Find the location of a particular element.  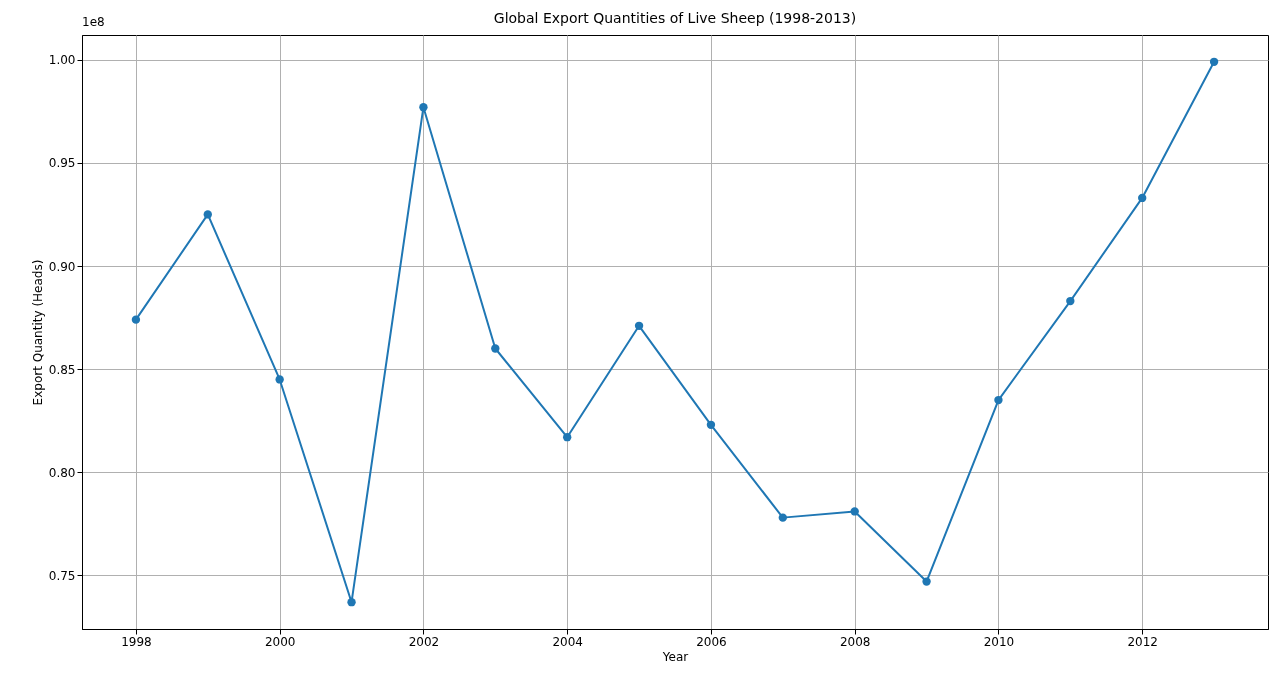

y-tick-label: 0.75 is located at coordinates (62, 575).